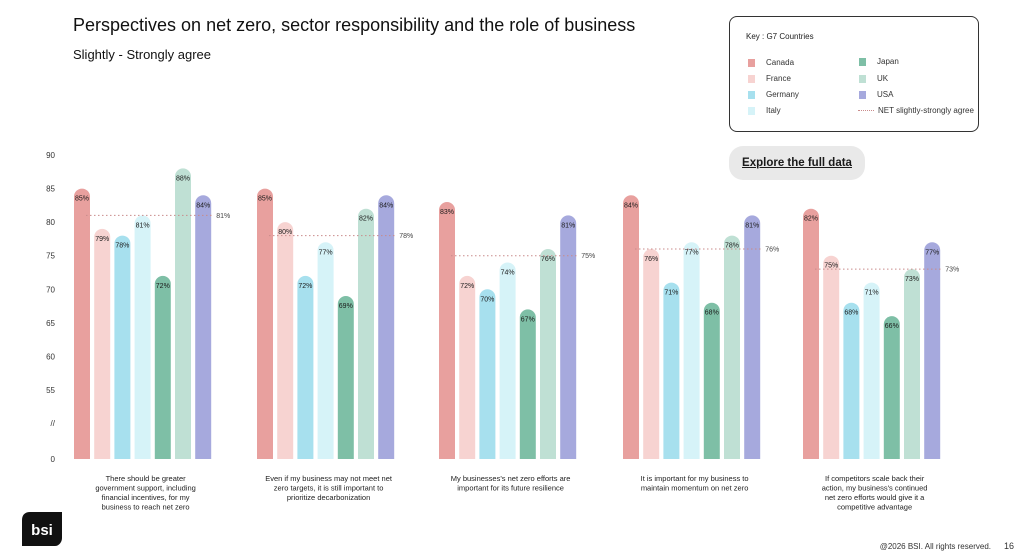 The height and width of the screenshot is (560, 1024). I want to click on legend-label-italy: Italy, so click(773, 110).